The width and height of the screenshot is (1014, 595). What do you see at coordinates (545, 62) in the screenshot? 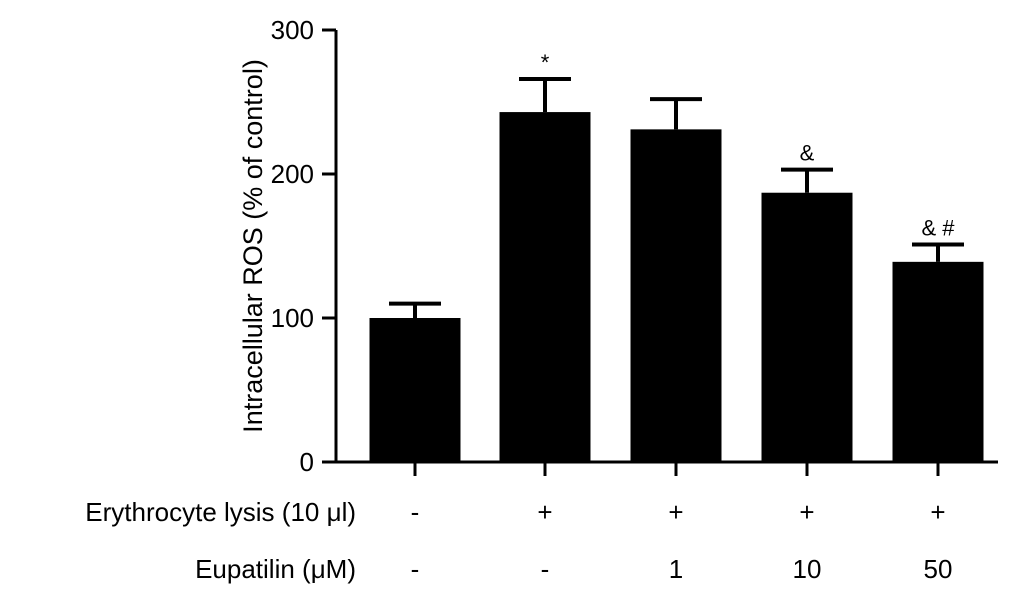
I see `significance-label: *` at bounding box center [545, 62].